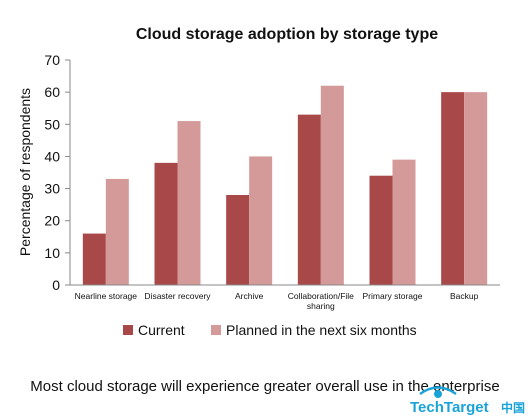 This screenshot has width=530, height=420. What do you see at coordinates (321, 306) in the screenshot?
I see `x-category-label-line: sharing` at bounding box center [321, 306].